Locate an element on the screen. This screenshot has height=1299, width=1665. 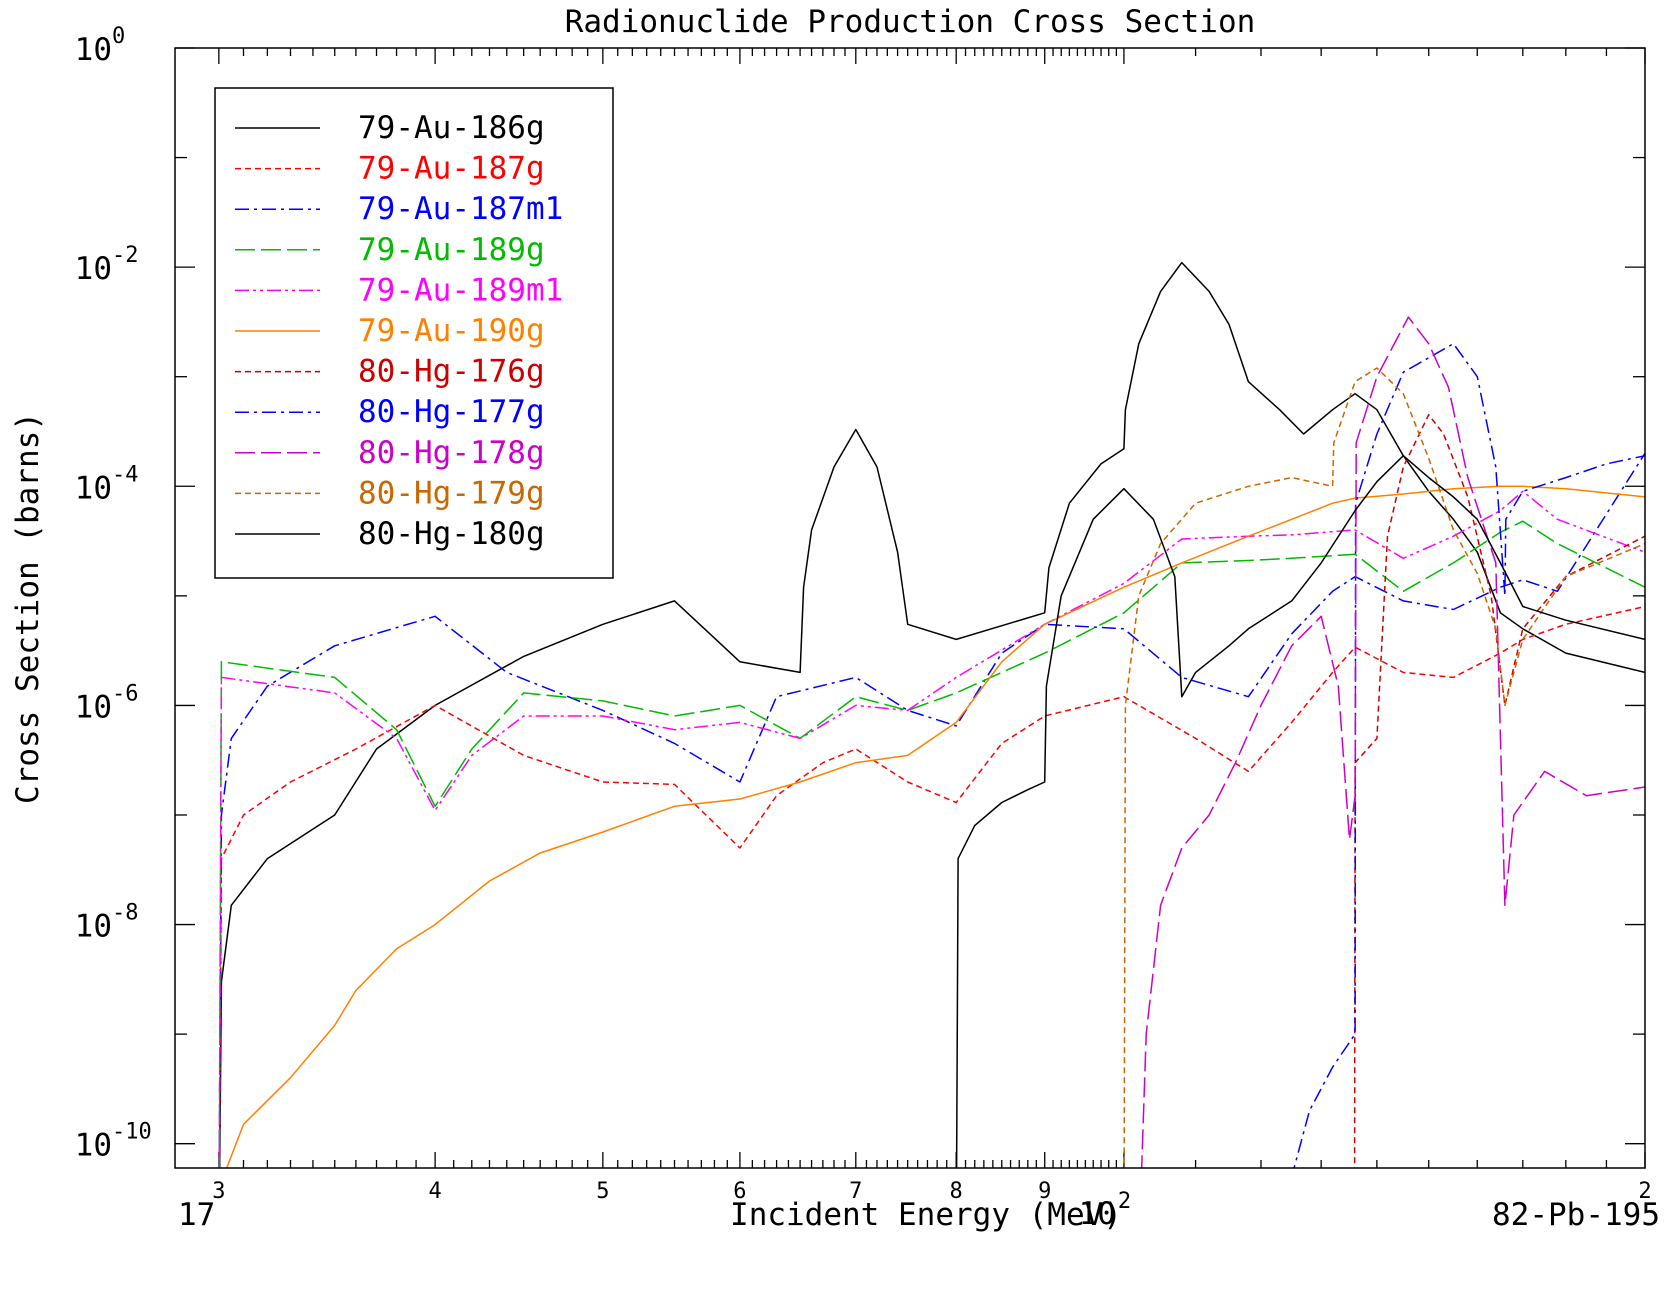
corner-label-right: 82-Pb-195 is located at coordinates (1576, 1215).